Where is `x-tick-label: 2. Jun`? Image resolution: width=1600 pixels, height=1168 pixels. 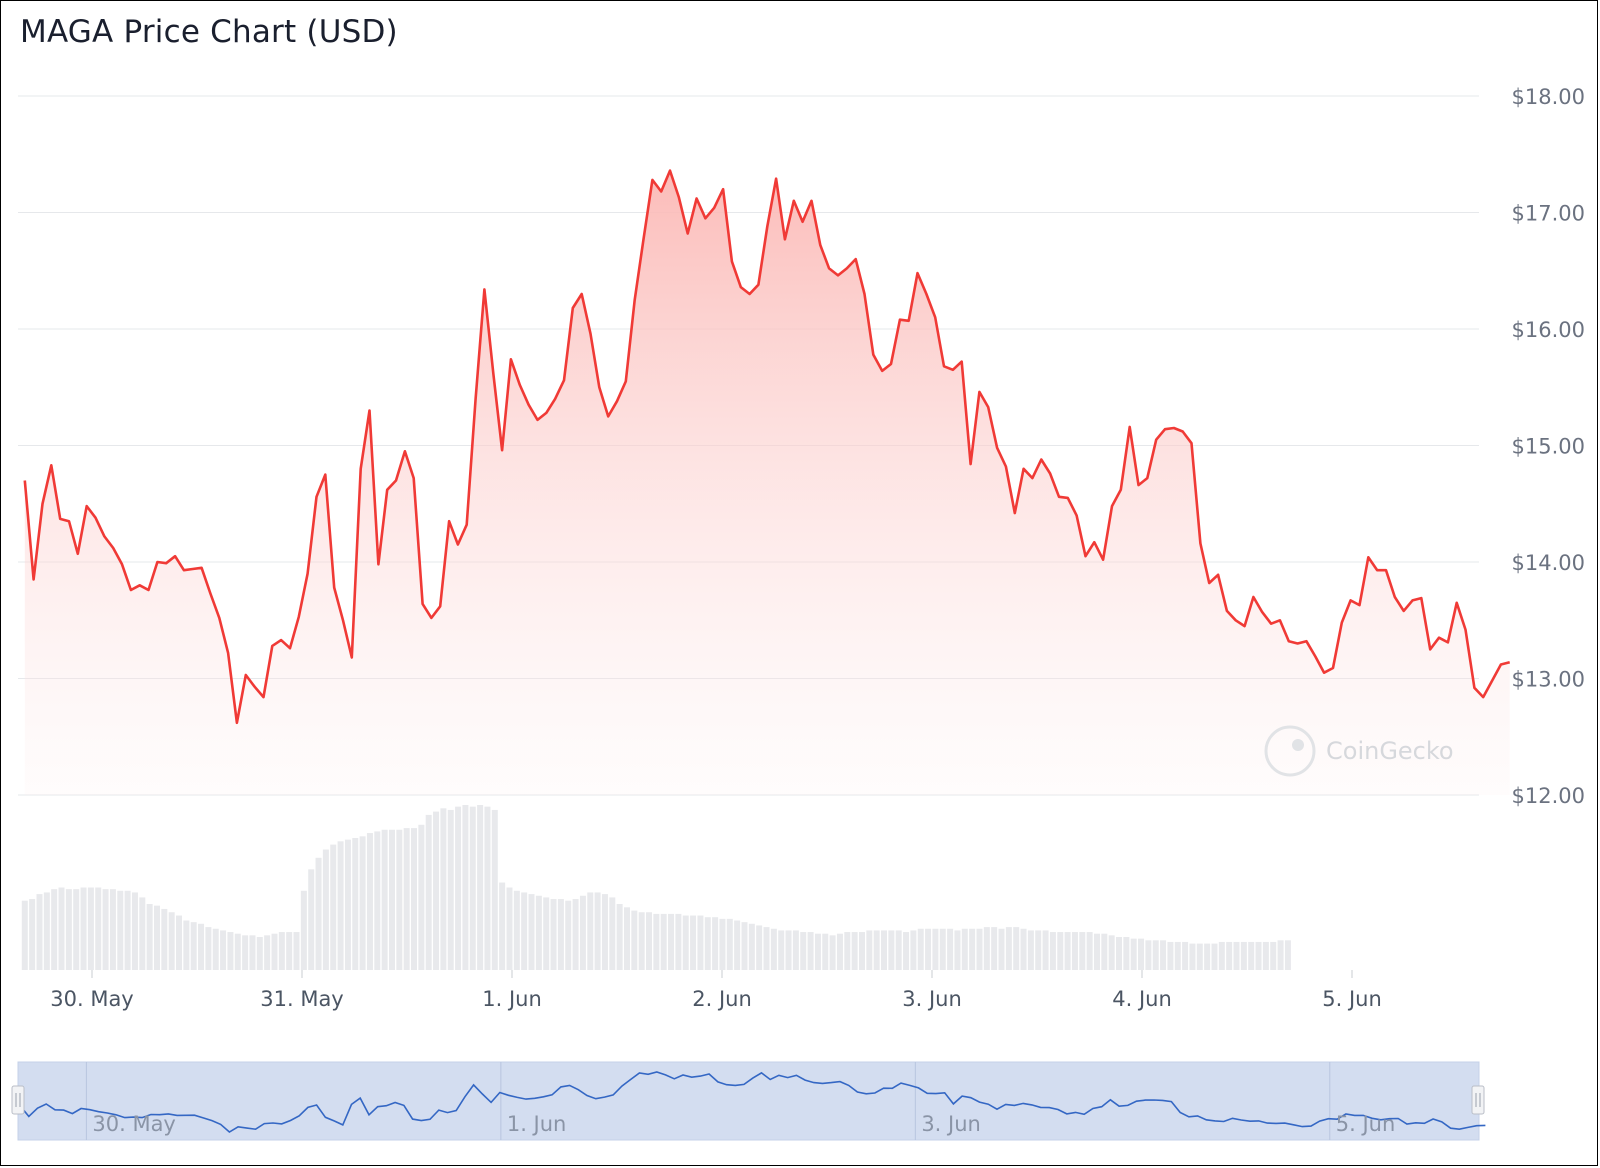 x-tick-label: 2. Jun is located at coordinates (722, 999).